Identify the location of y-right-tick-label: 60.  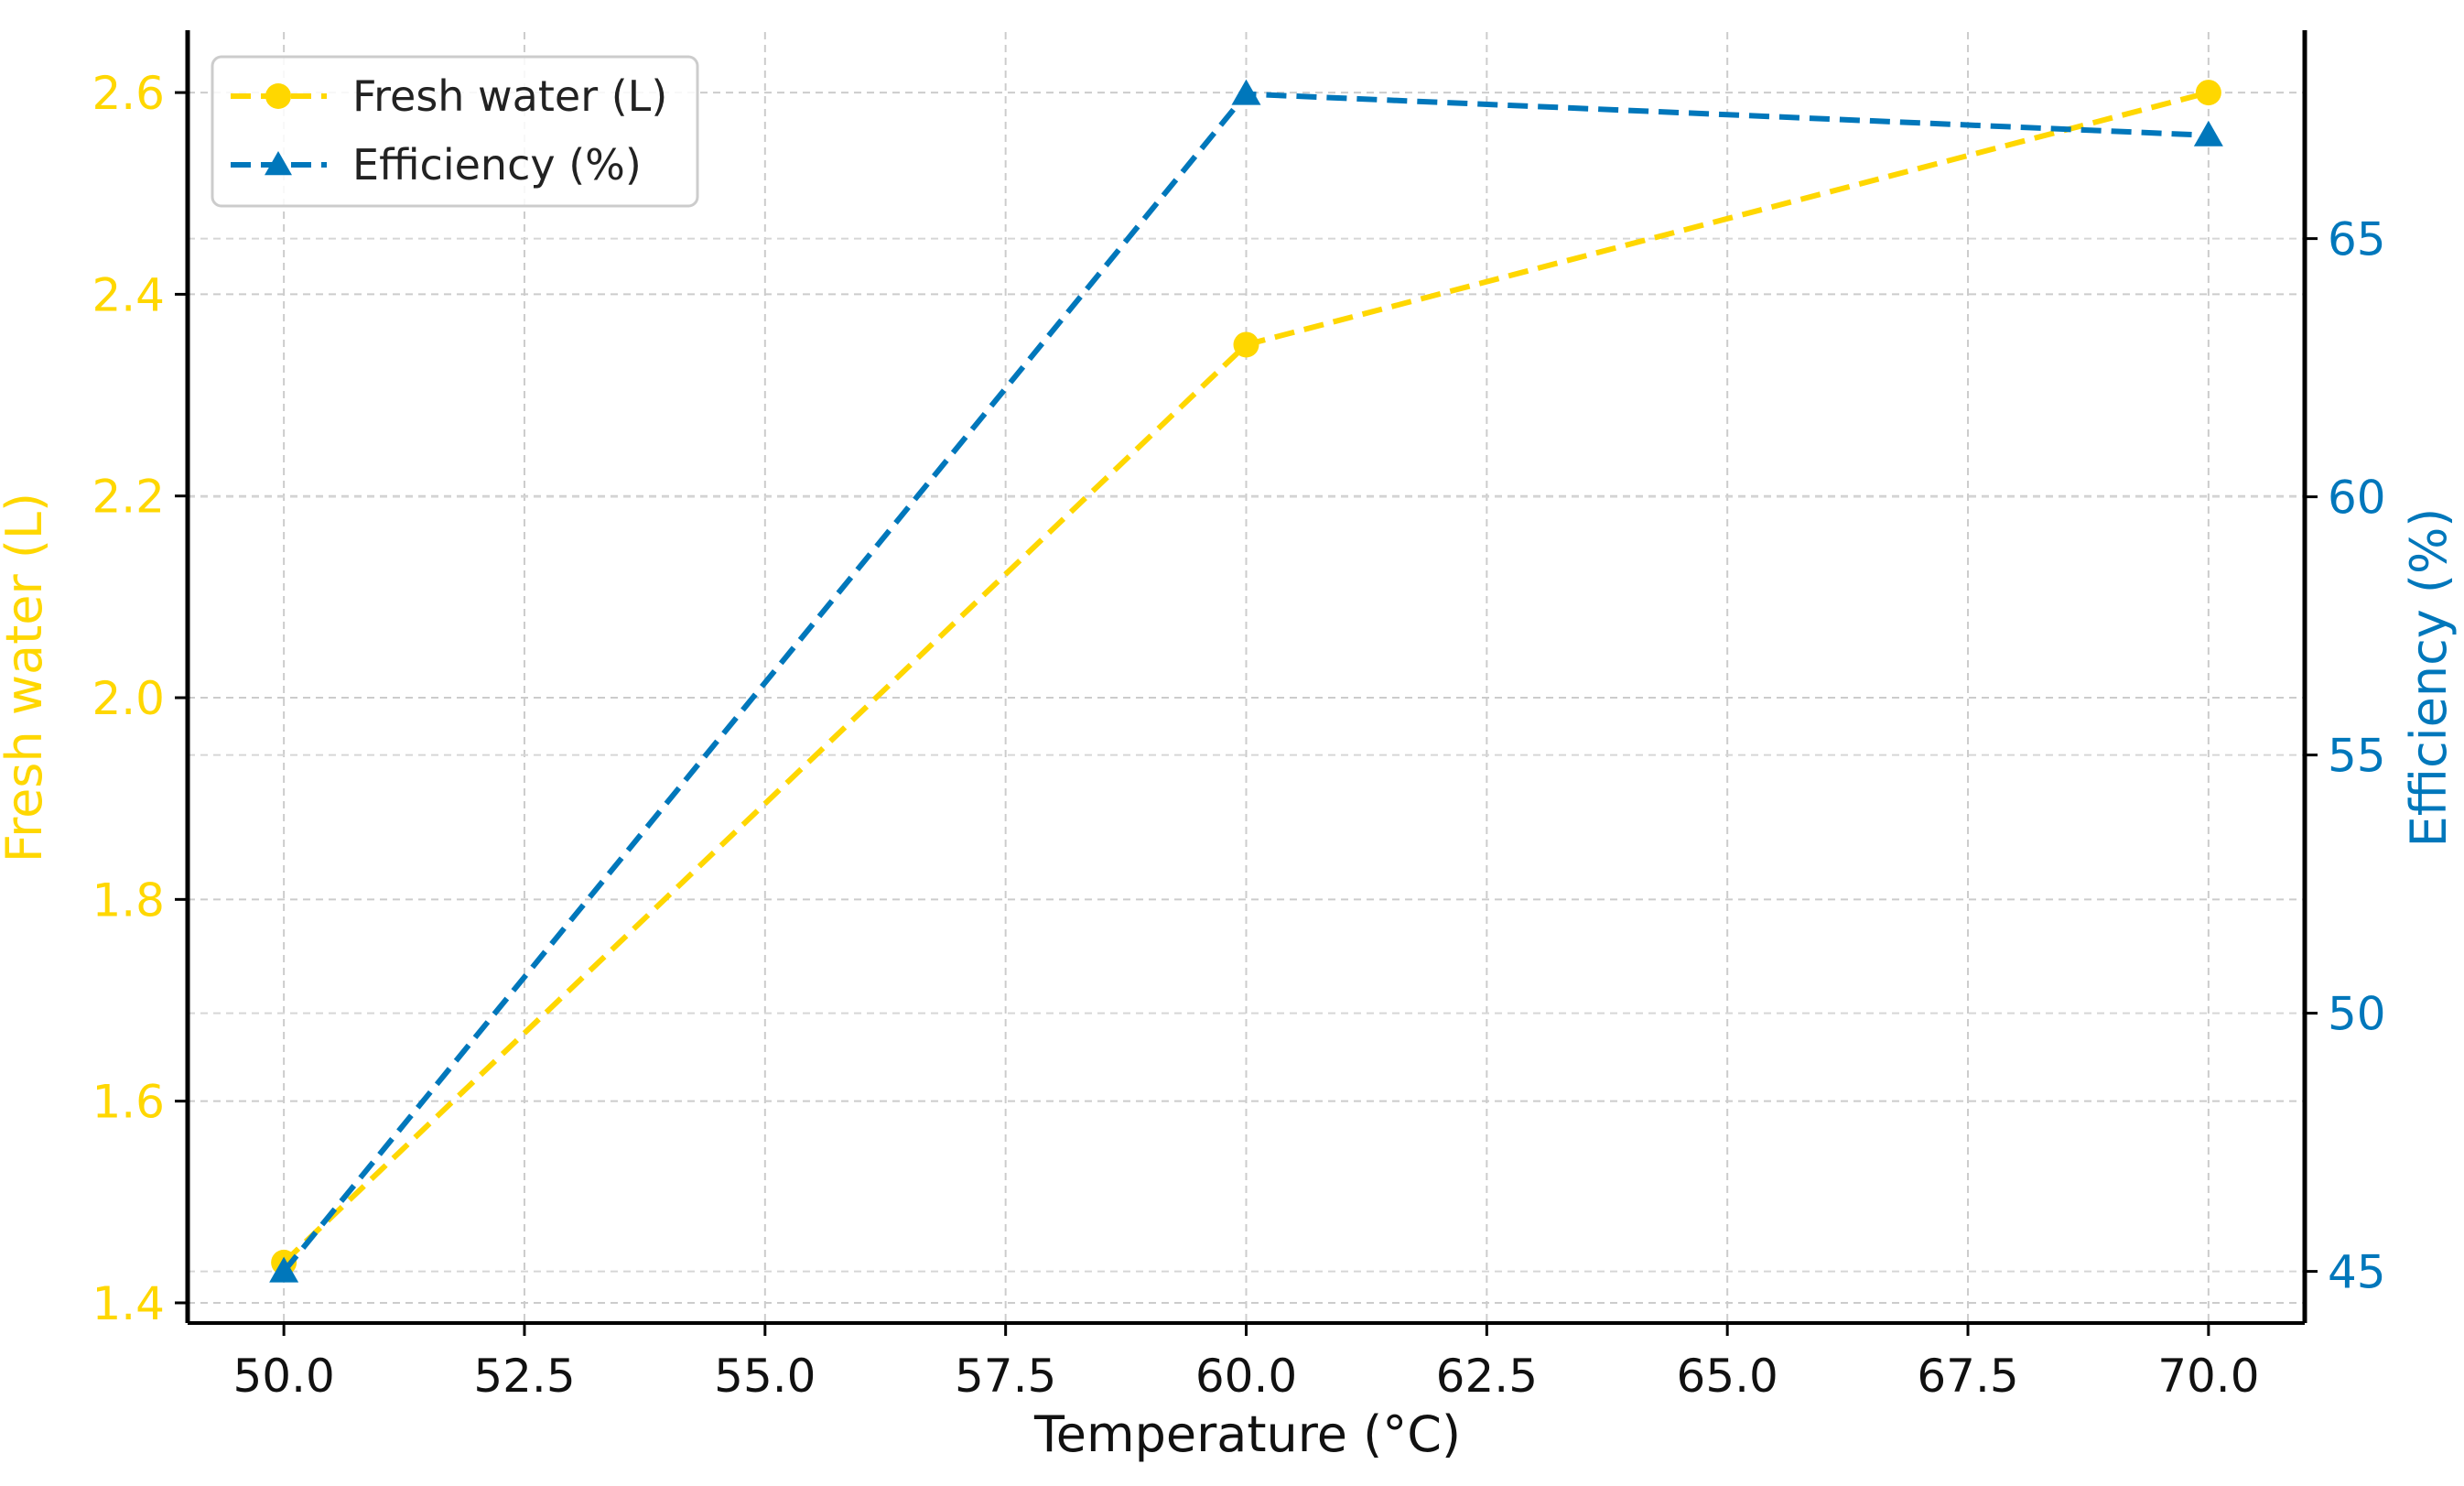
(2357, 498).